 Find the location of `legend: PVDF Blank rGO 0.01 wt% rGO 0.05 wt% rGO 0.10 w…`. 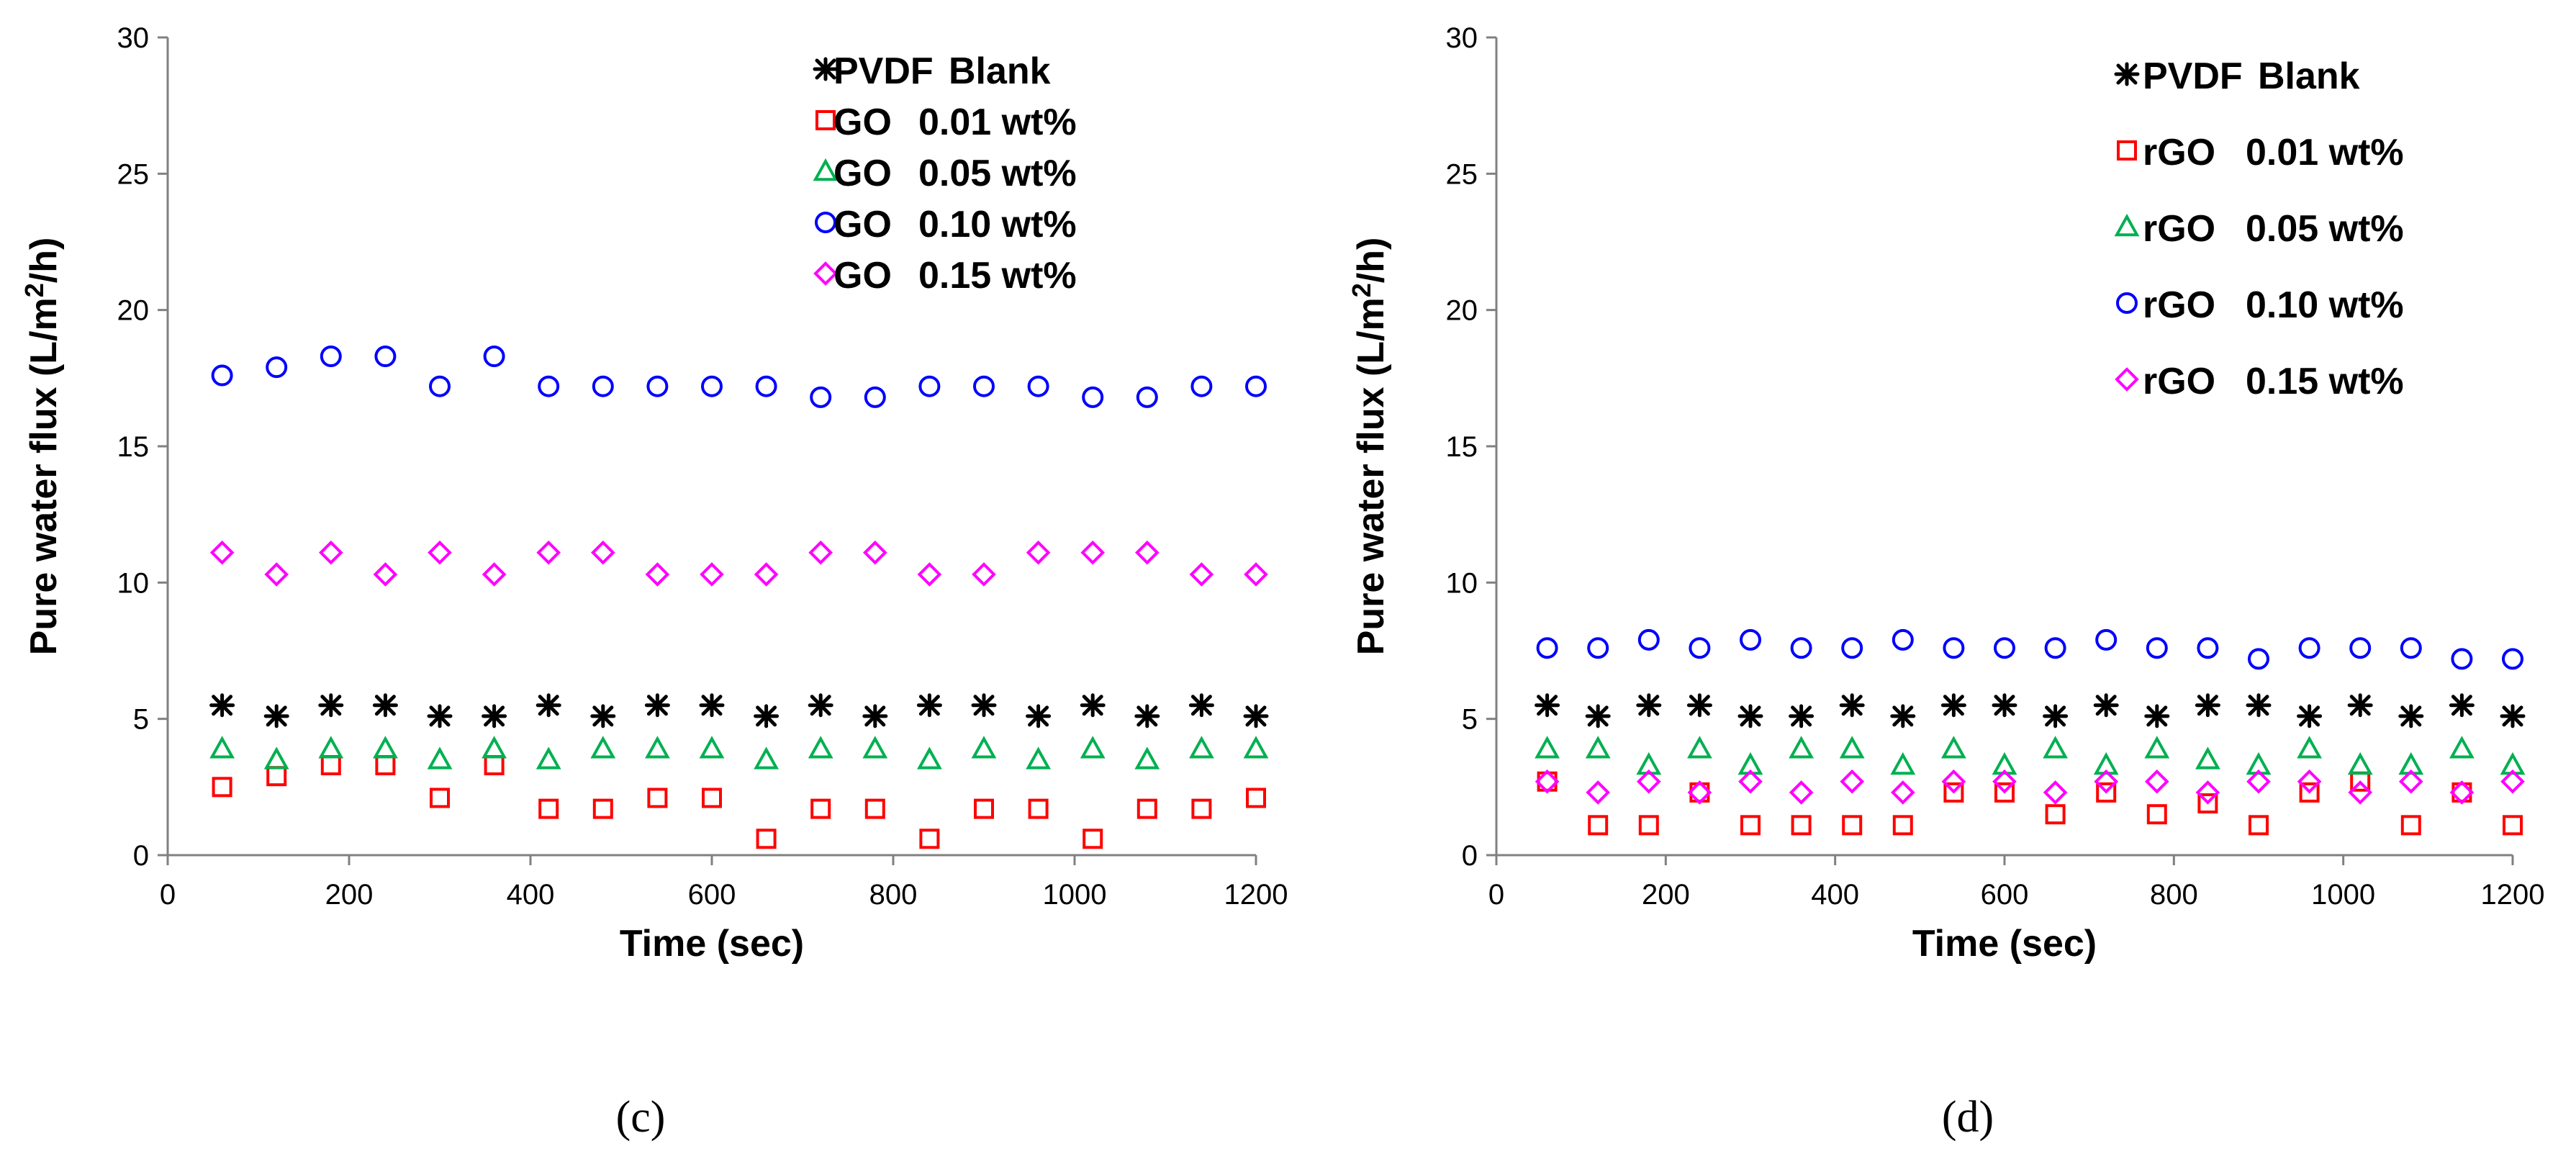

legend: PVDF Blank rGO 0.01 wt% rGO 0.05 wt% rGO 0.10 w… is located at coordinates (2259, 229).